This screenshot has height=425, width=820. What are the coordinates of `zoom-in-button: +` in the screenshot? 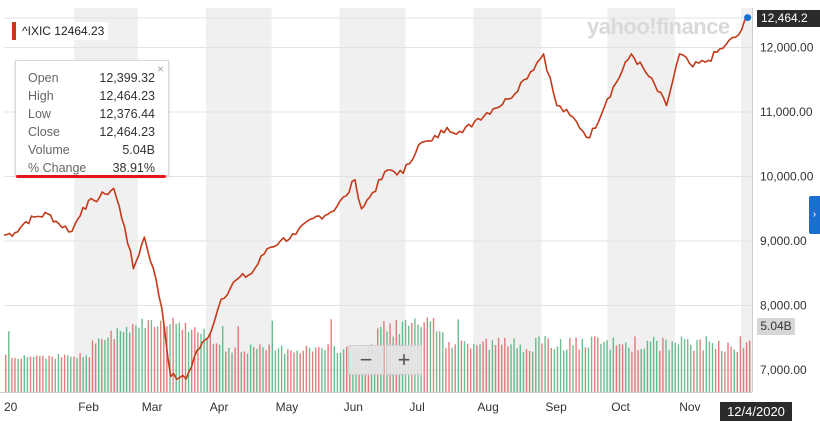 It's located at (404, 360).